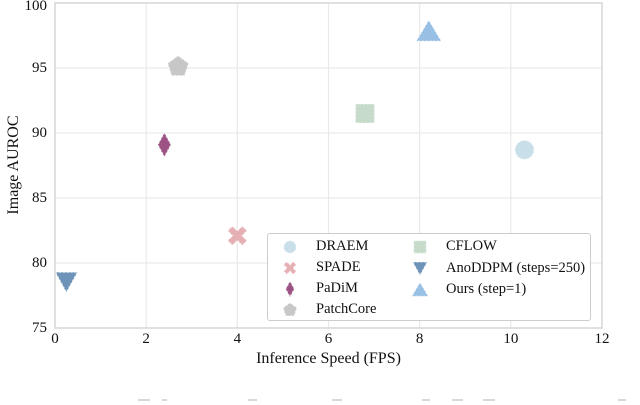 This screenshot has height=405, width=640. I want to click on y-tick-label: 90, so click(39, 133).